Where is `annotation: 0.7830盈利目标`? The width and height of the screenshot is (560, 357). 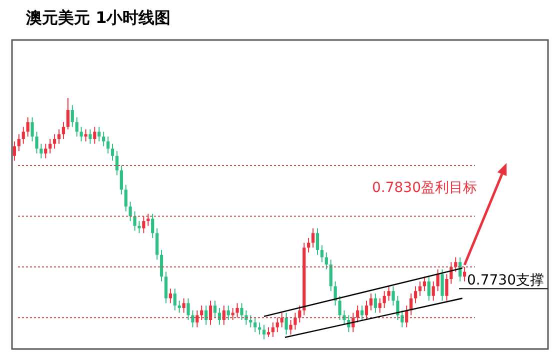 annotation: 0.7830盈利目标 is located at coordinates (424, 188).